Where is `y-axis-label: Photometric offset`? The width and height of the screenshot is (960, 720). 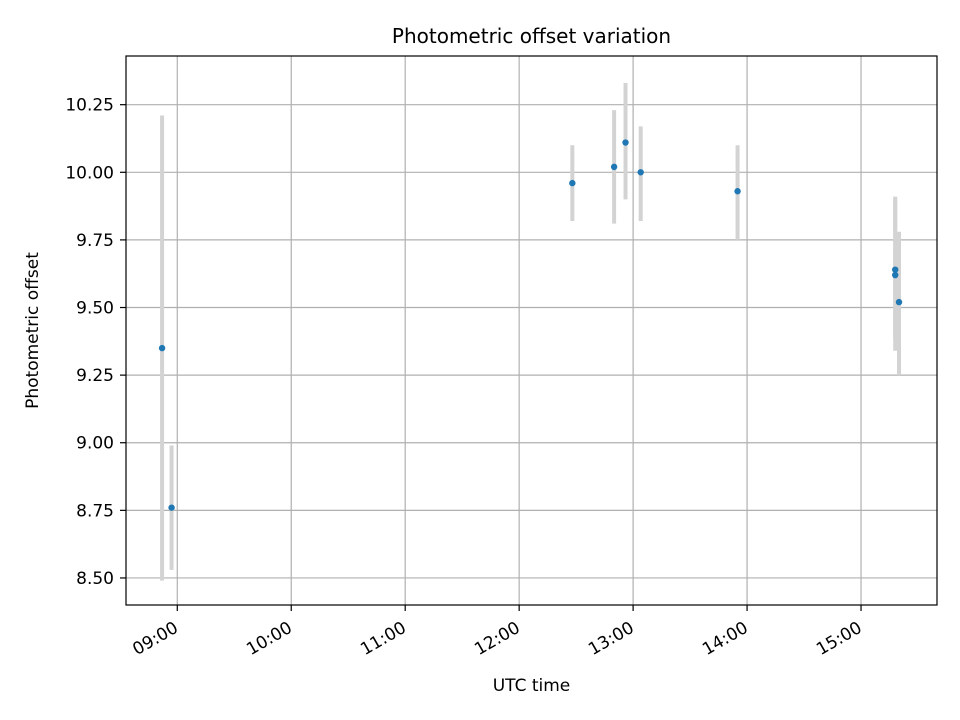
y-axis-label: Photometric offset is located at coordinates (33, 330).